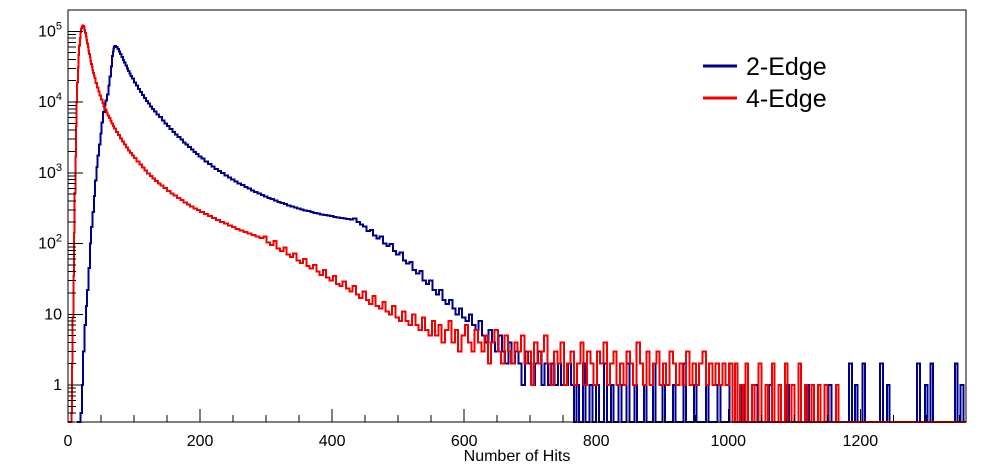  Describe the element at coordinates (517, 456) in the screenshot. I see `x-axis-title: Number of Hits` at that location.